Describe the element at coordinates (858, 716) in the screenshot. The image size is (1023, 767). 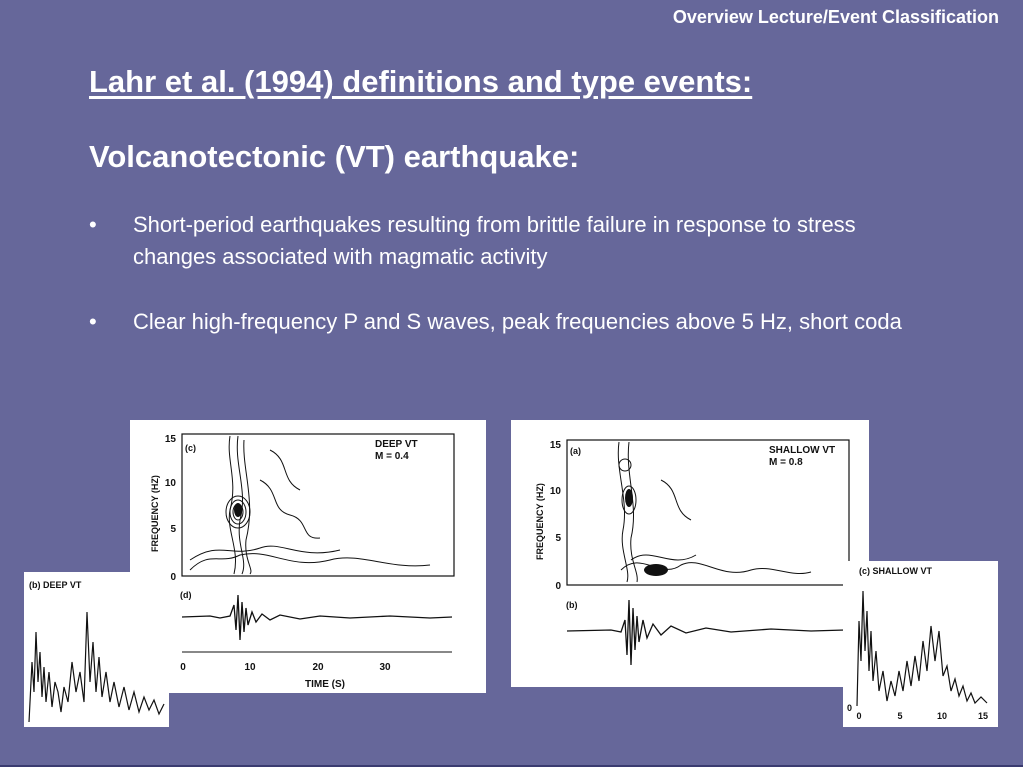
I see `spectrum-x-tick: 0` at that location.